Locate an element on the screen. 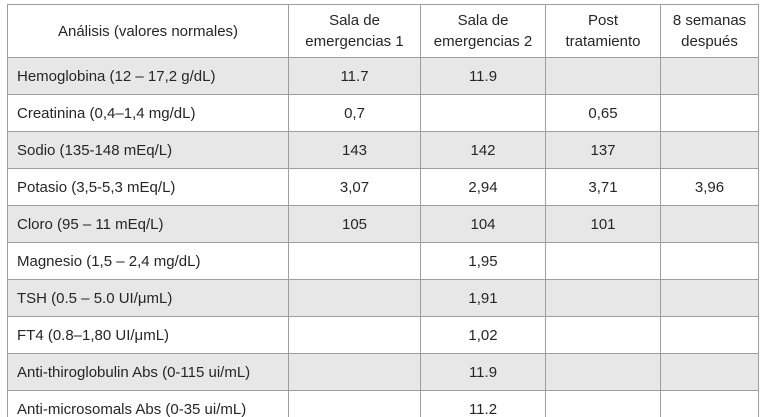 The height and width of the screenshot is (417, 765). cell-value: 2,94 is located at coordinates (483, 187).